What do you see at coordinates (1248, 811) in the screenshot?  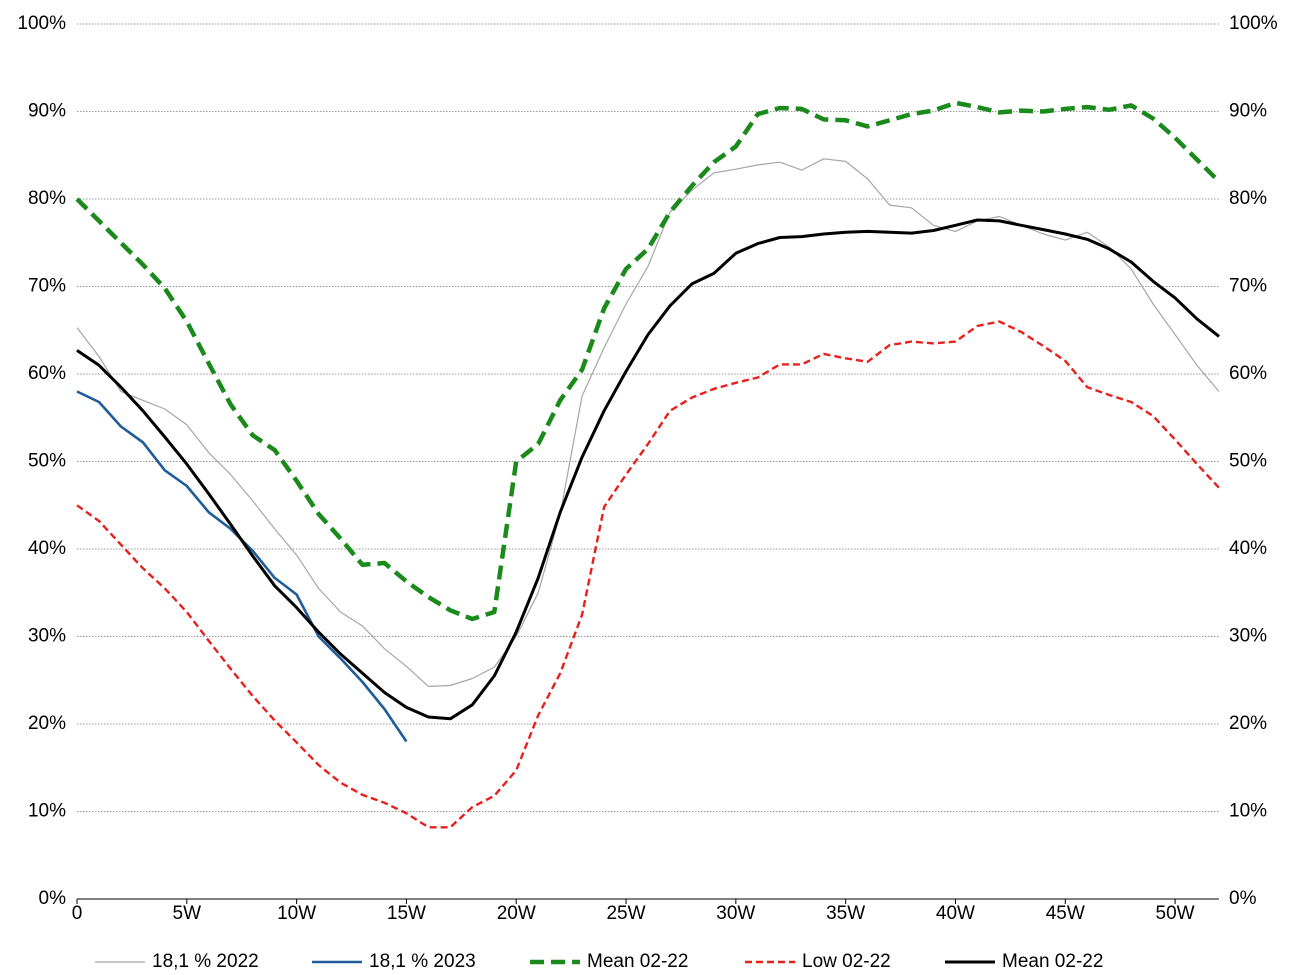 I see `y2-tick-label: 10%` at bounding box center [1248, 811].